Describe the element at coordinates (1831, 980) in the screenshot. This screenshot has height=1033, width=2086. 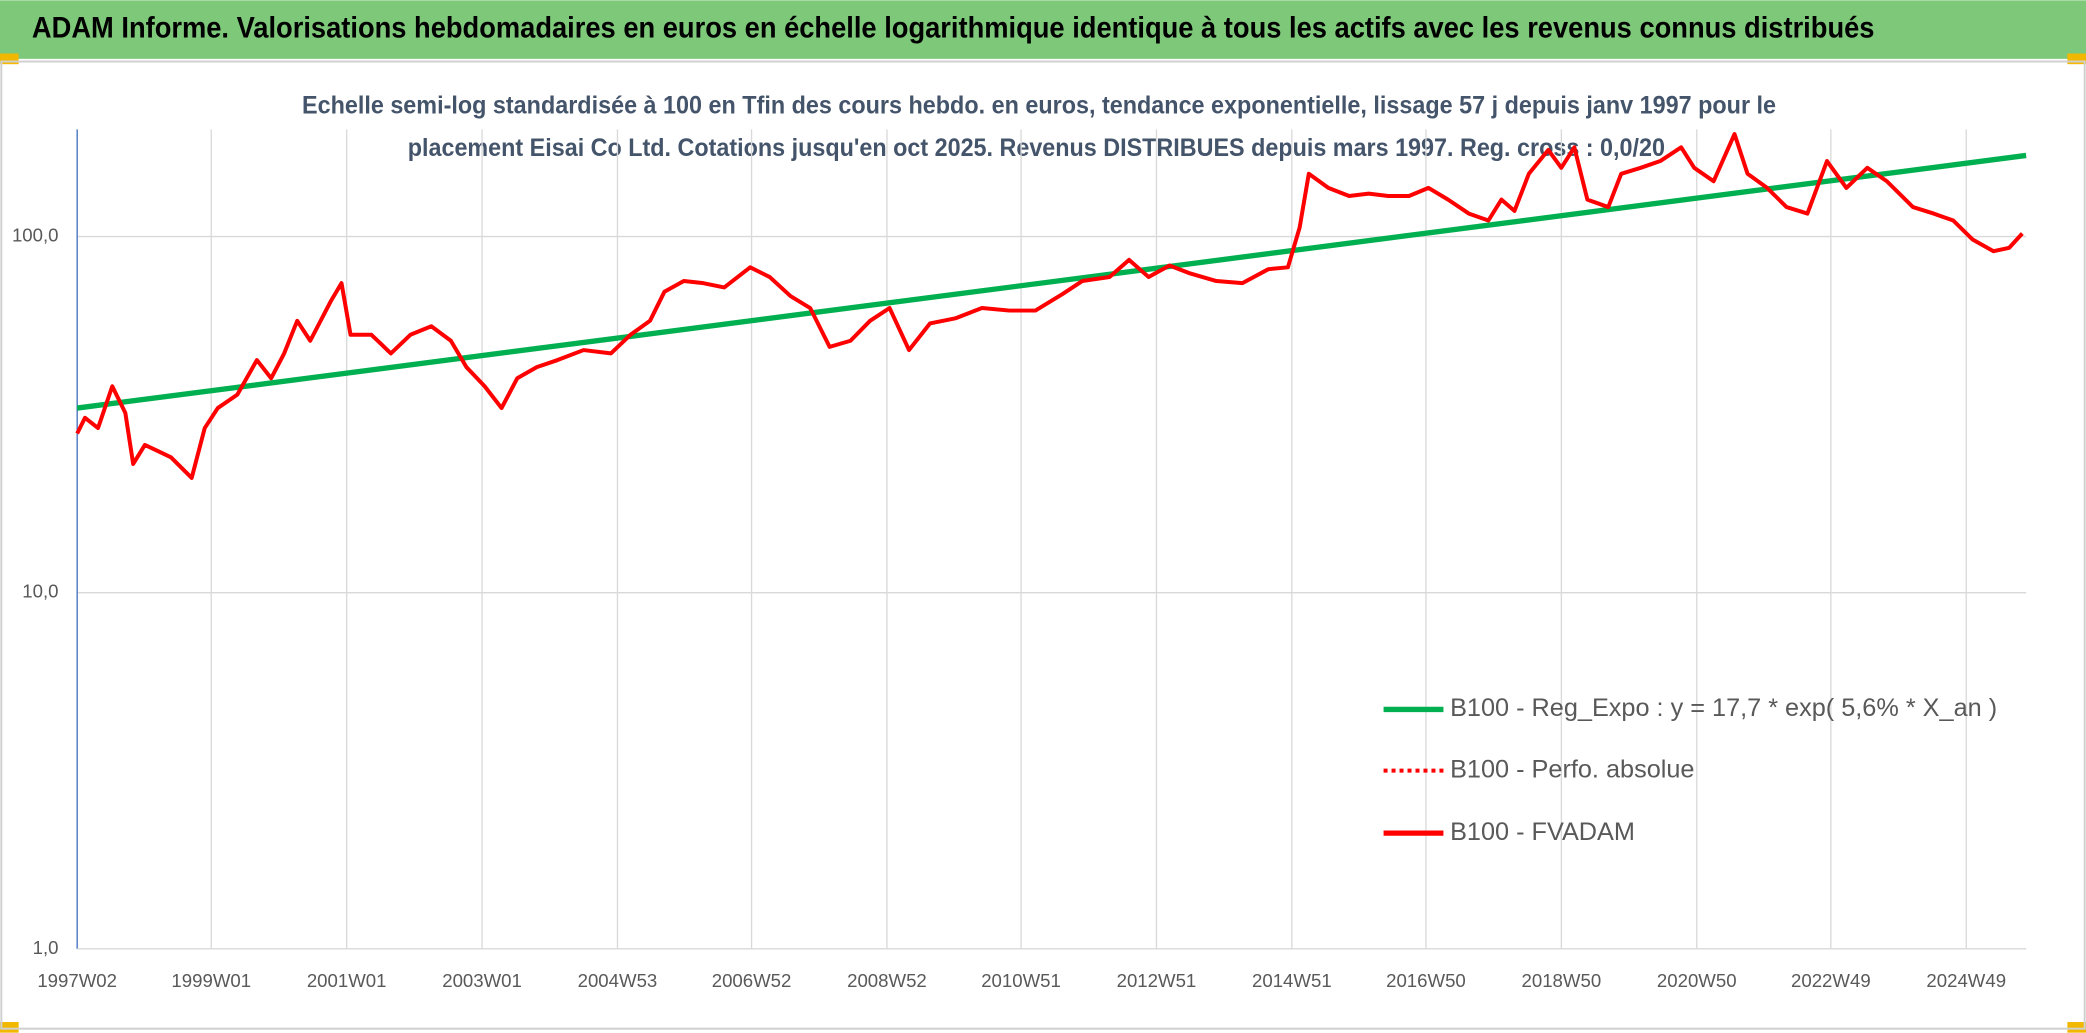
I see `x-tick-label: 2022W49` at that location.